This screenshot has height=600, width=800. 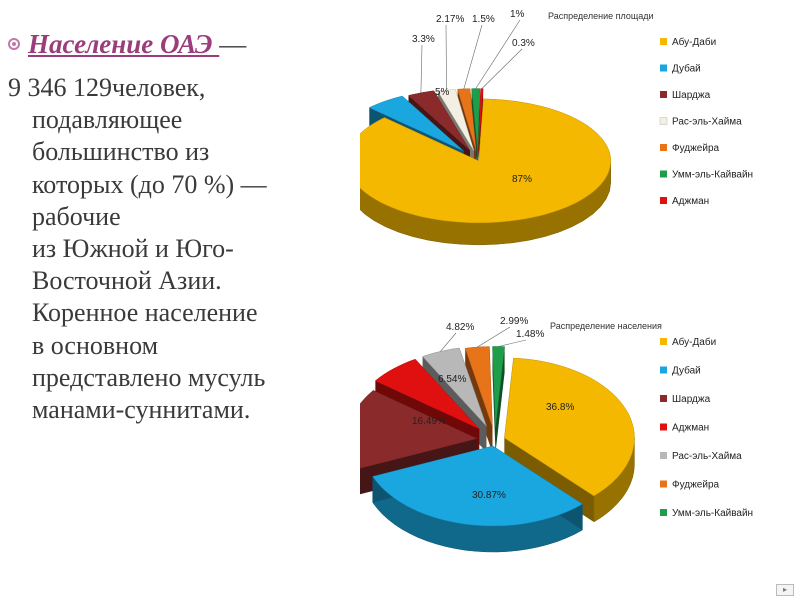 What do you see at coordinates (107, 120) in the screenshot?
I see `body-line: подавляющее` at bounding box center [107, 120].